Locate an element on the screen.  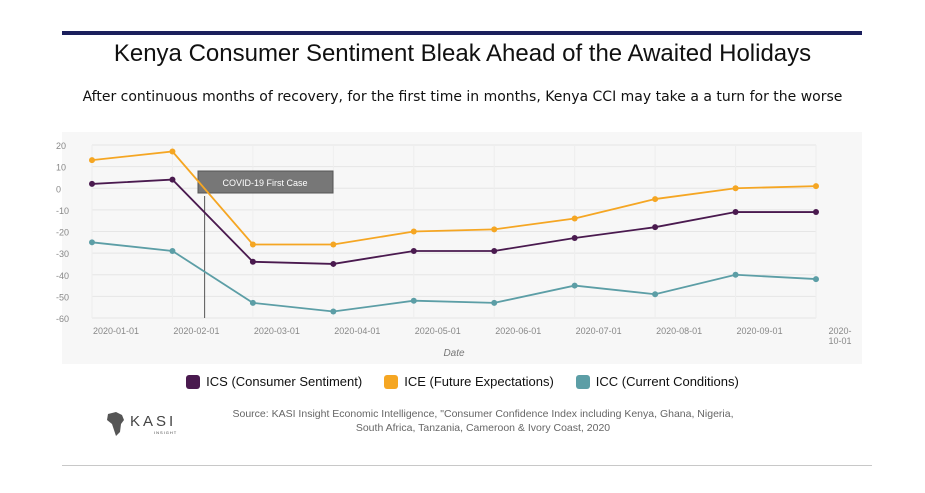
y-tick-label: -30 is located at coordinates (62, 254).